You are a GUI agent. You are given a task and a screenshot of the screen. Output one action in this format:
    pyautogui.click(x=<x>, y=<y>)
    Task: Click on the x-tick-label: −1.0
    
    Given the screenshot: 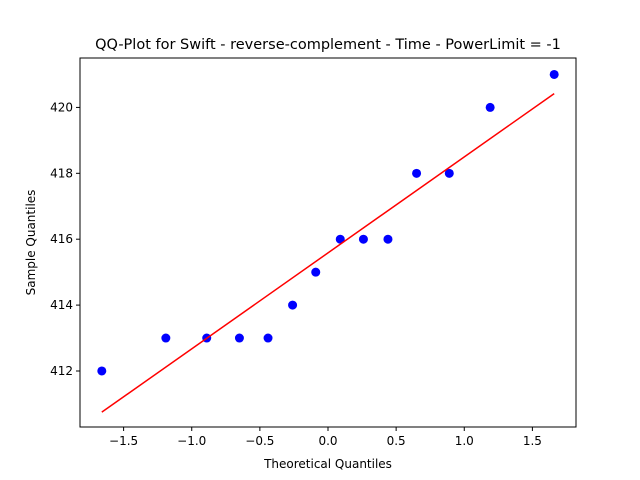 What is the action you would take?
    pyautogui.click(x=191, y=441)
    